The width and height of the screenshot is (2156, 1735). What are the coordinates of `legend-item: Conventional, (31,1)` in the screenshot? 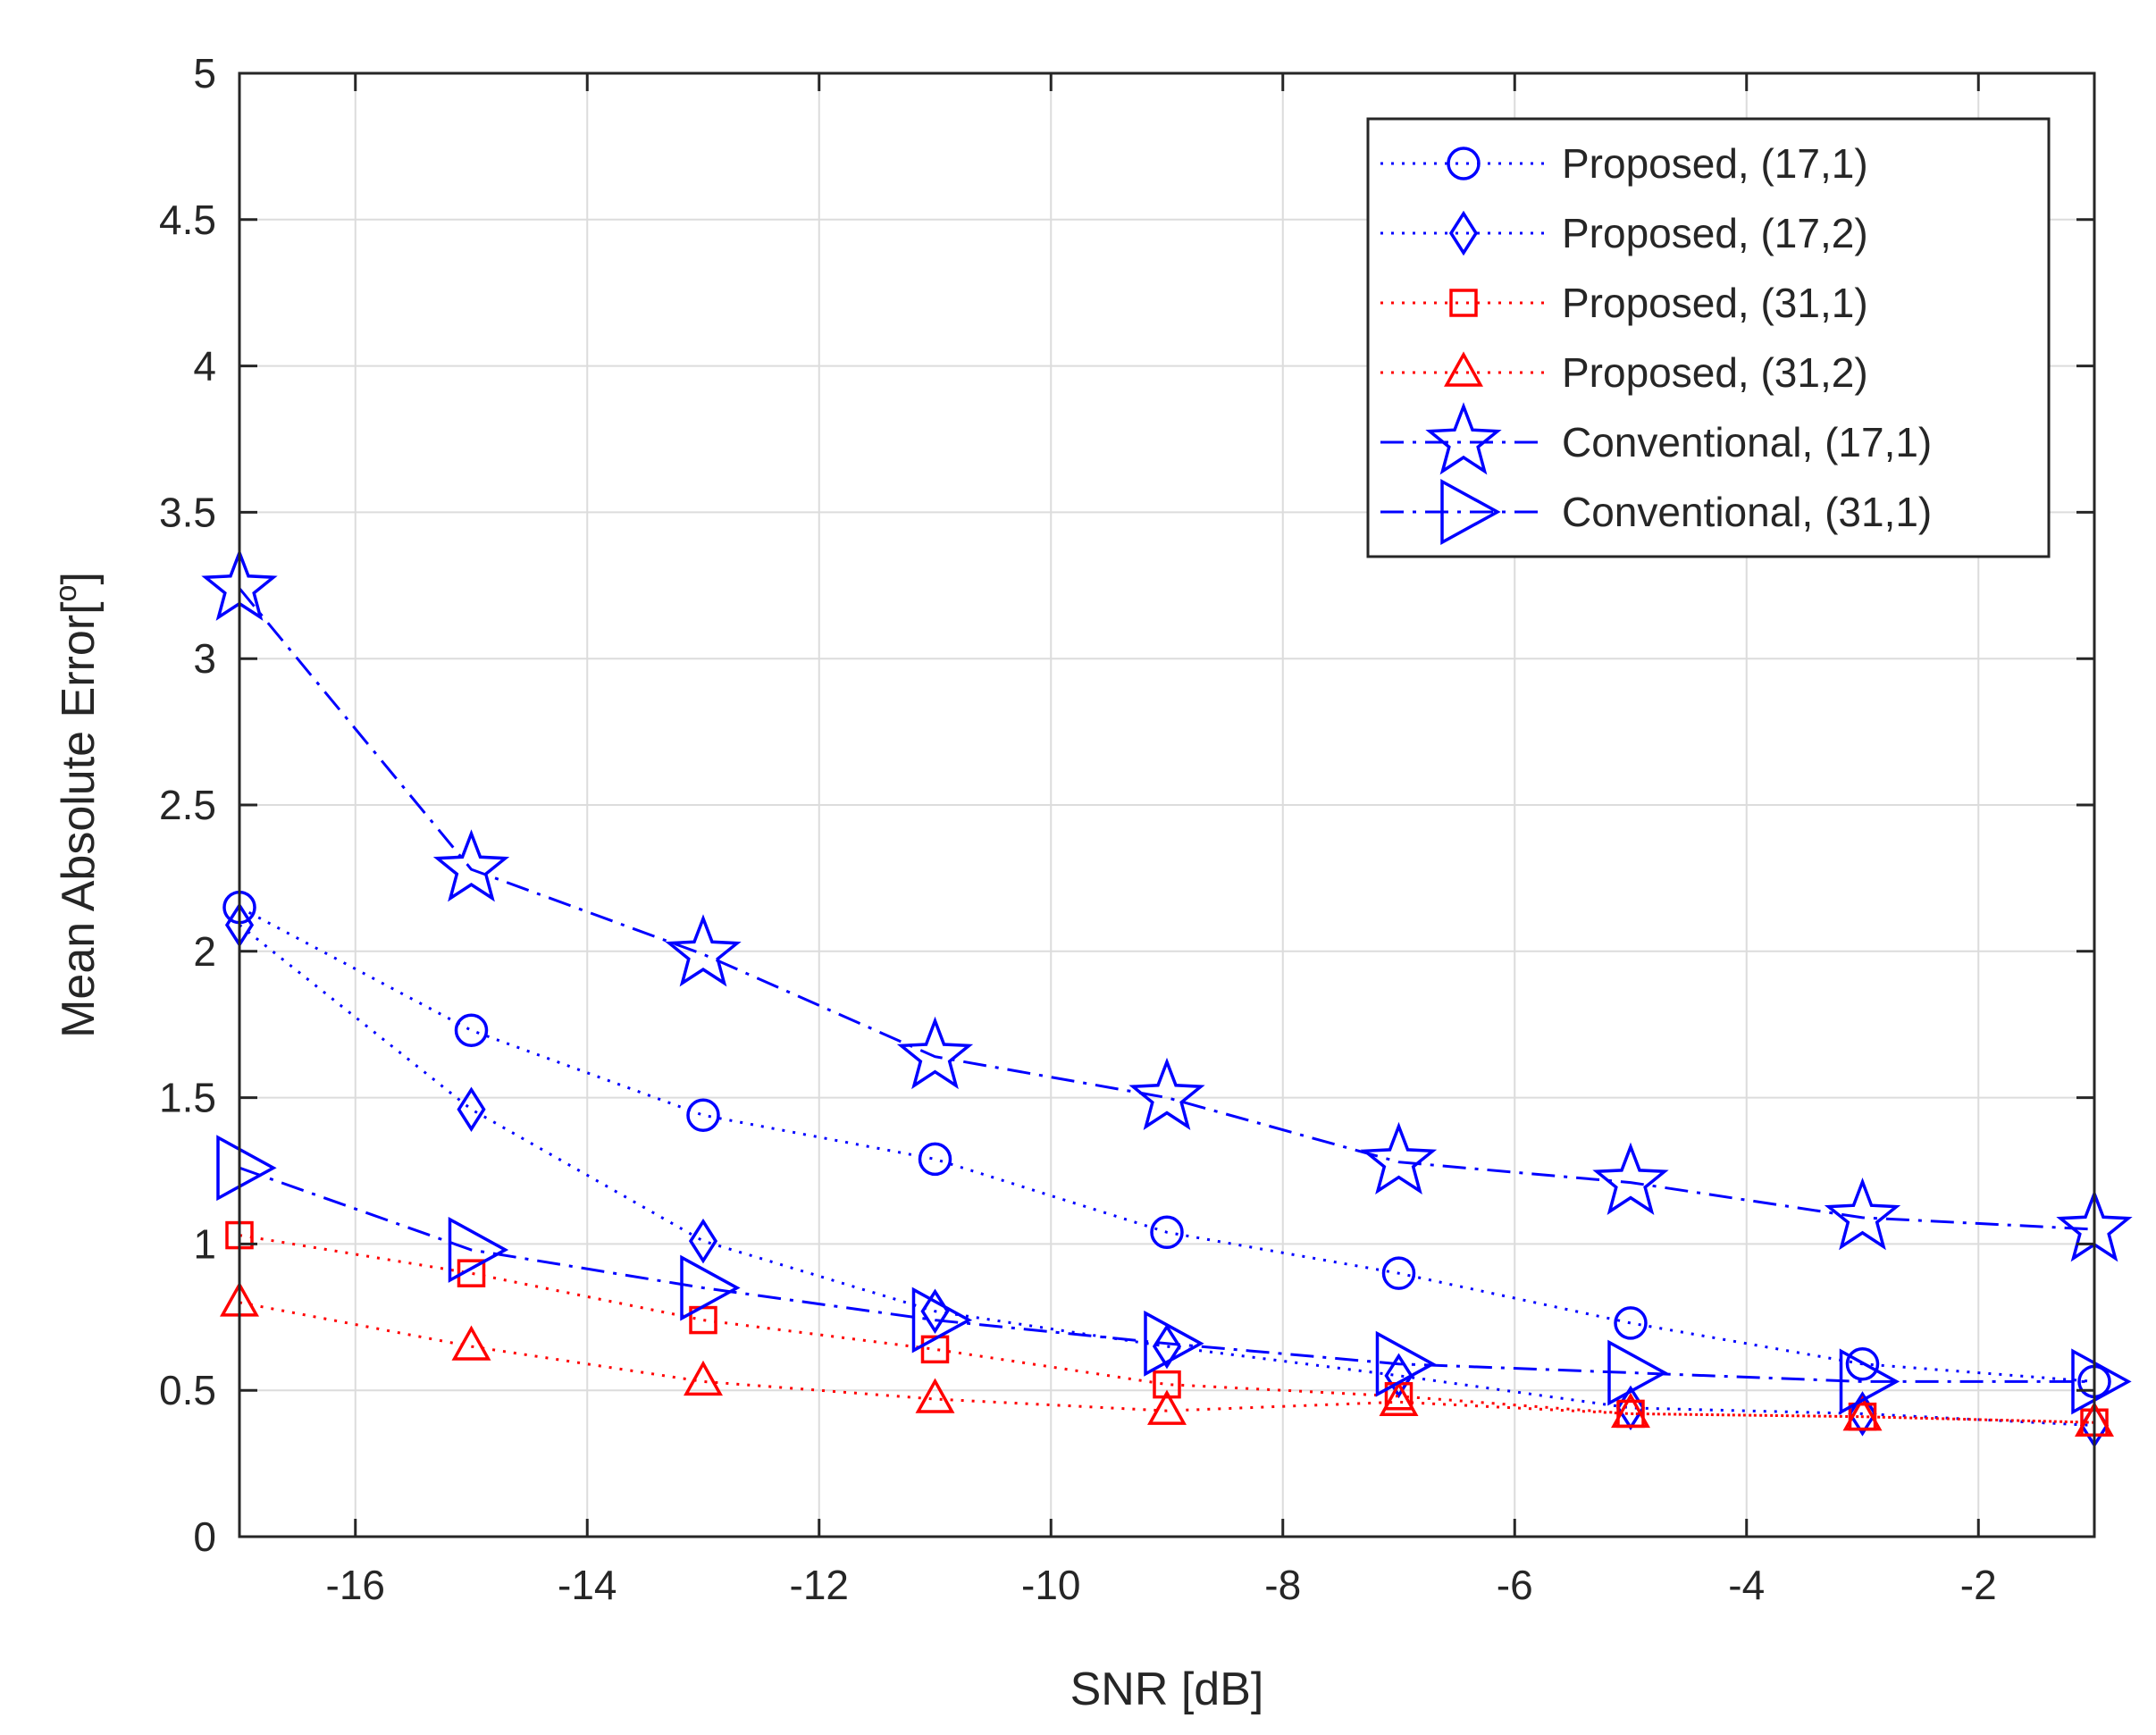 It's located at (1656, 512).